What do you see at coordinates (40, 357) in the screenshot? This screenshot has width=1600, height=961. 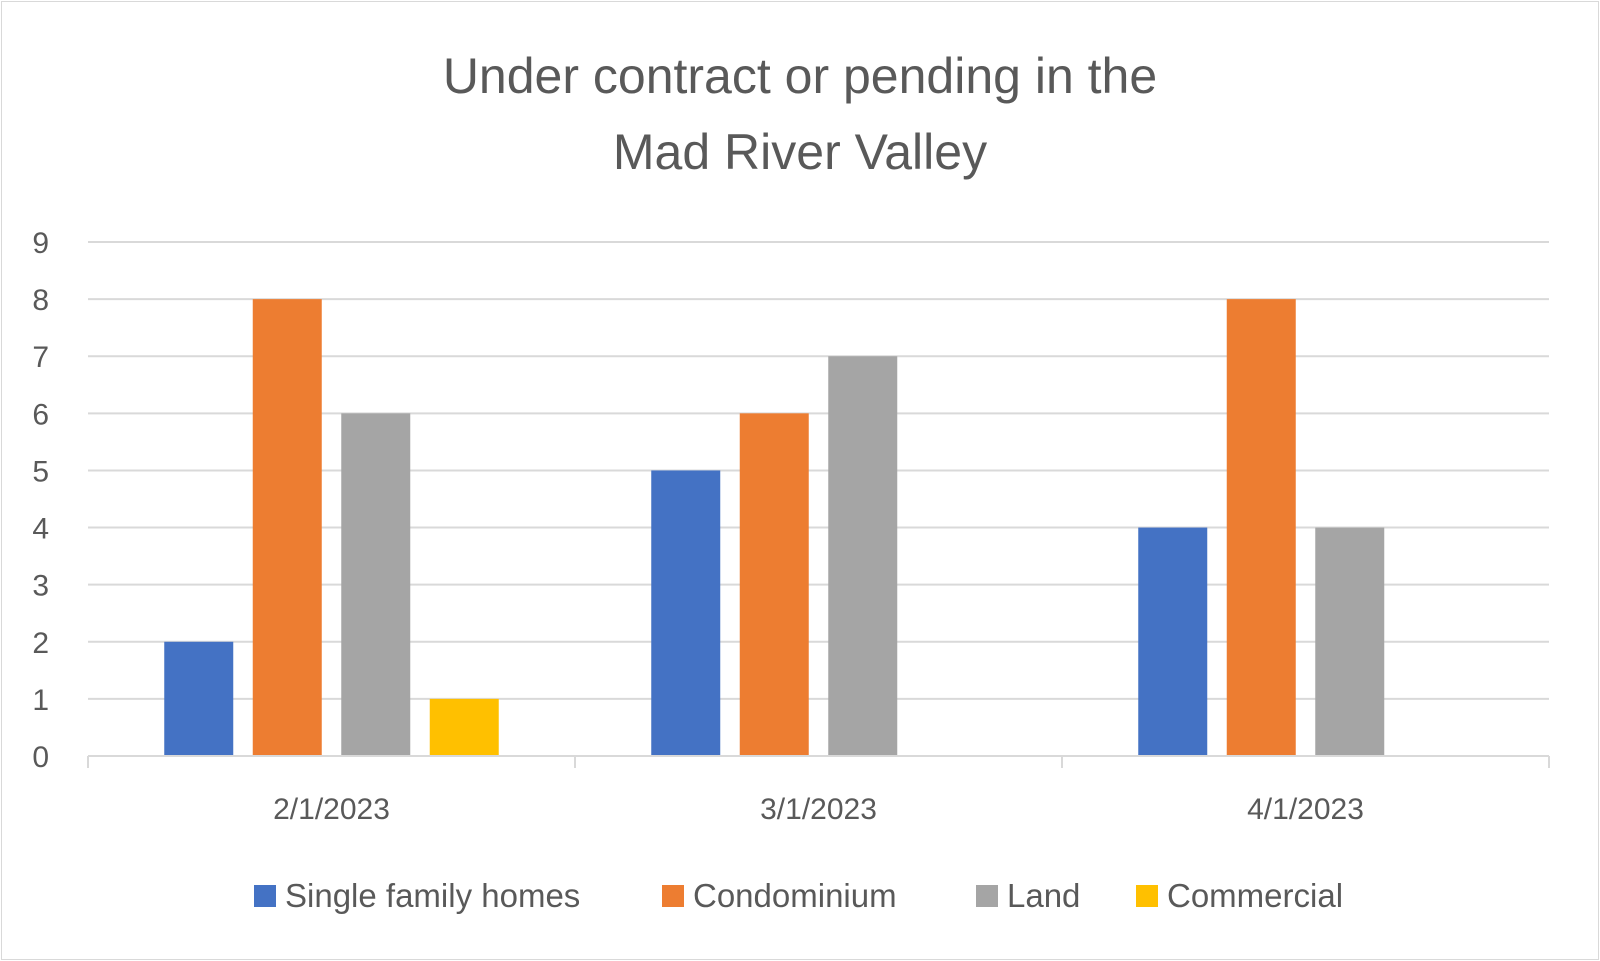 I see `y-tick-label: 7` at bounding box center [40, 357].